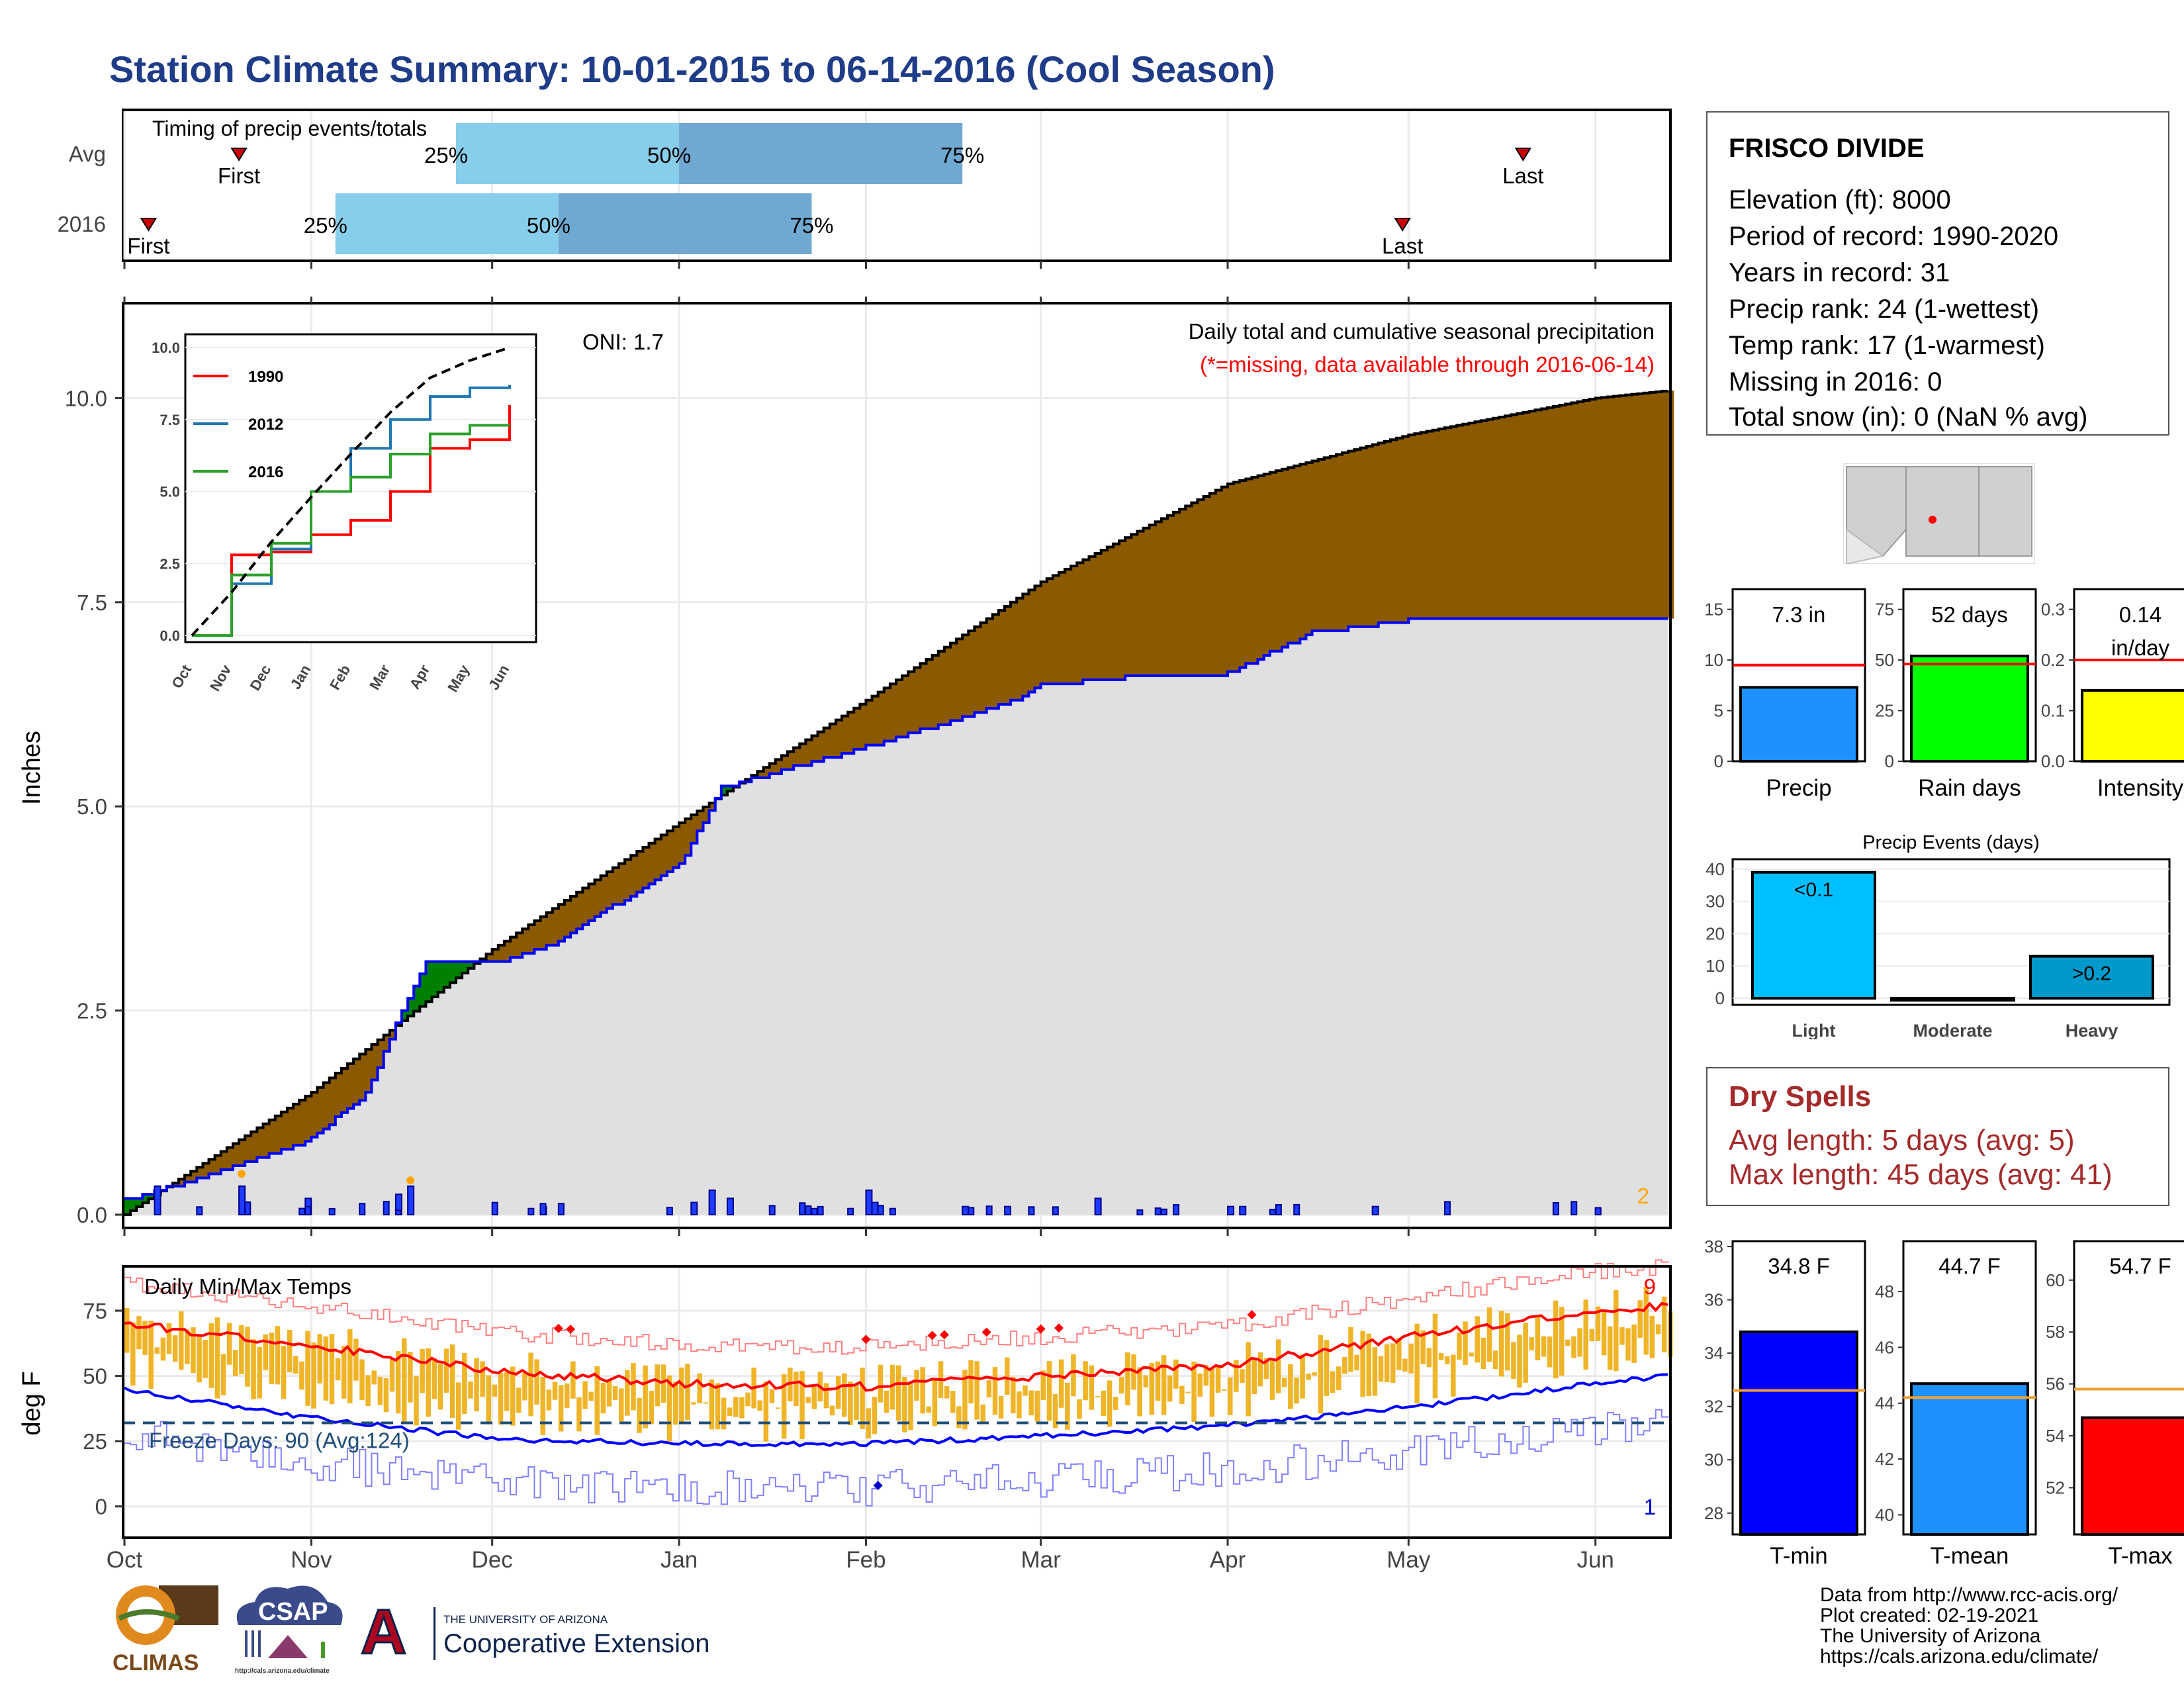 Image resolution: width=2184 pixels, height=1688 pixels. Describe the element at coordinates (383, 1634) in the screenshot. I see `ua-logo-letter: A` at that location.